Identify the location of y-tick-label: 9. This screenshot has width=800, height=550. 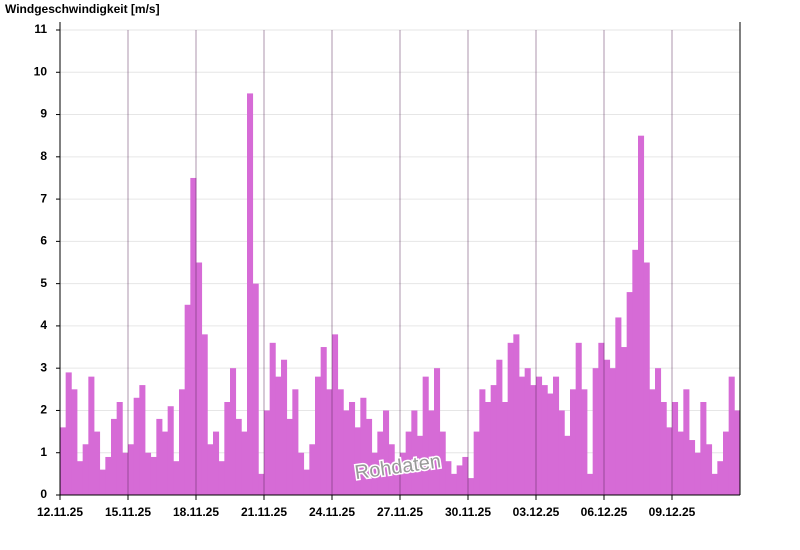
(43, 114).